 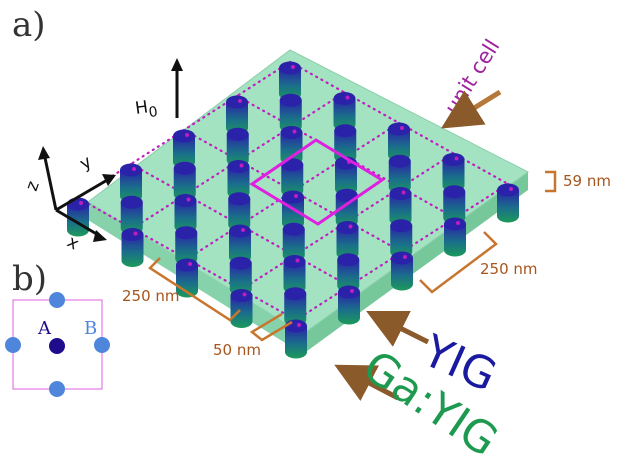 I want to click on unit-cell-arrow, so click(x=471, y=109).